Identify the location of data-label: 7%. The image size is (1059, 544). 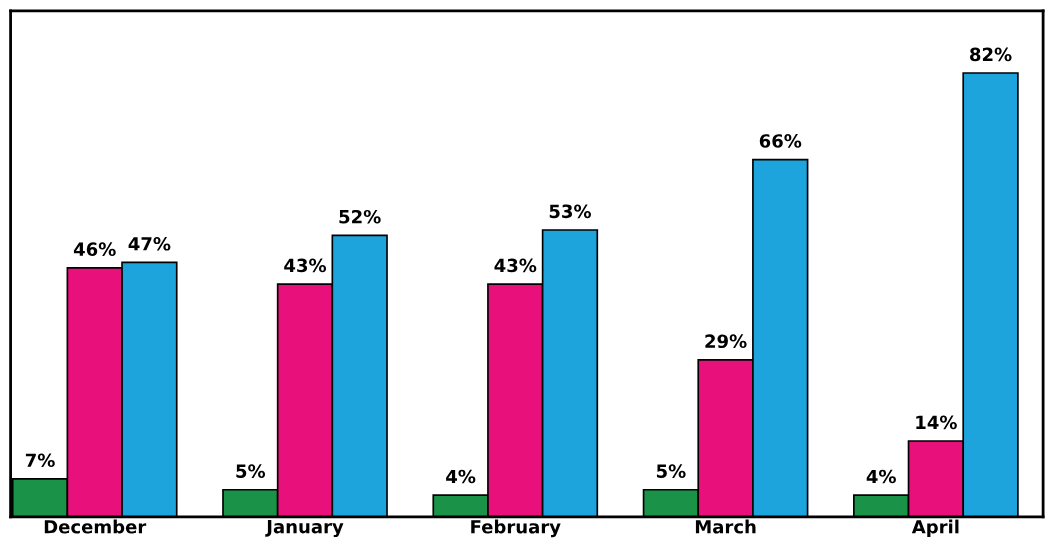
(40, 460).